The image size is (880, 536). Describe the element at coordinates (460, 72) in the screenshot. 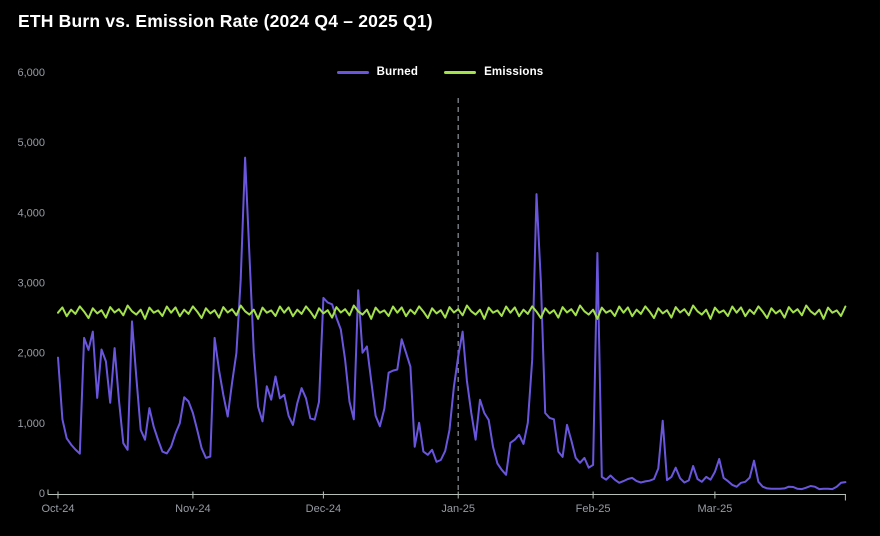

I see `emissions-line-swatch-icon` at that location.